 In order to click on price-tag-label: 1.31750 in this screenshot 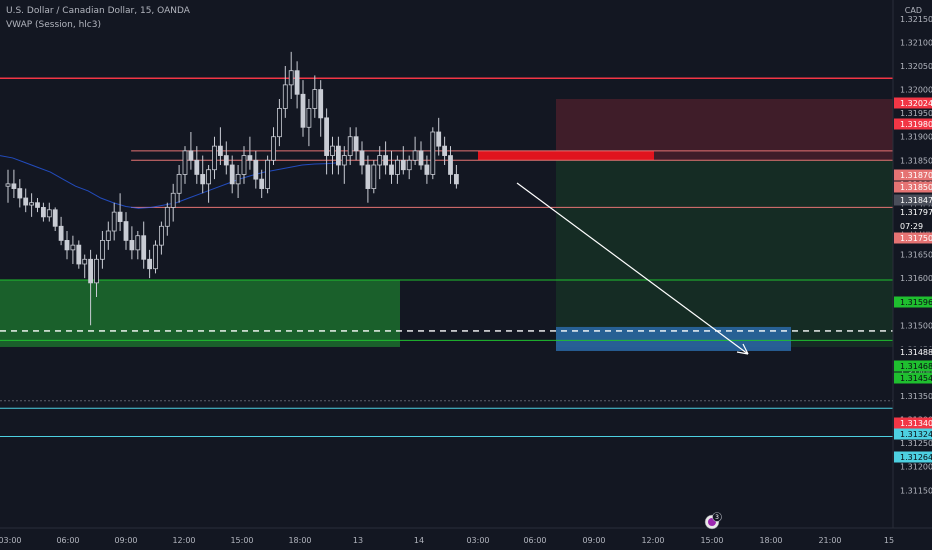, I will do `click(916, 238)`.